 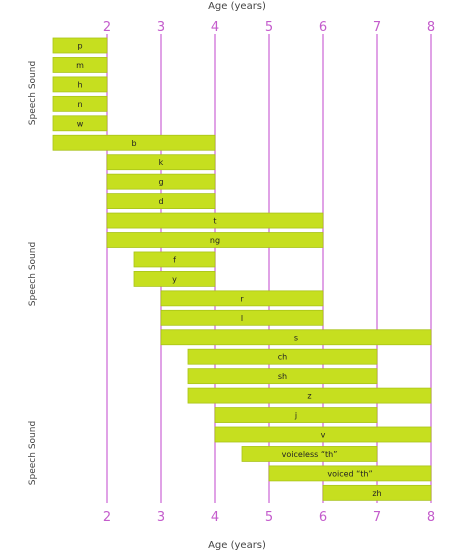 I want to click on bar-label: v, so click(x=323, y=435).